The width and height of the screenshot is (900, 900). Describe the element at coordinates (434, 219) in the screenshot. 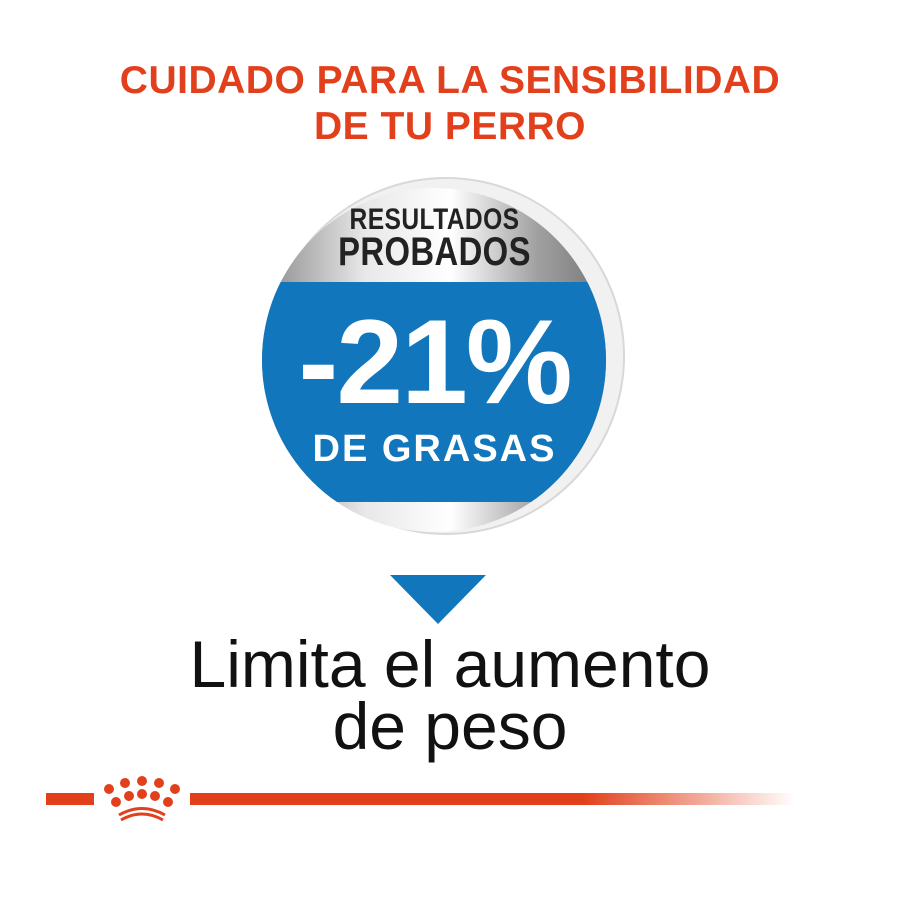

I see `badge-top-line-1: RESULTADOS` at that location.